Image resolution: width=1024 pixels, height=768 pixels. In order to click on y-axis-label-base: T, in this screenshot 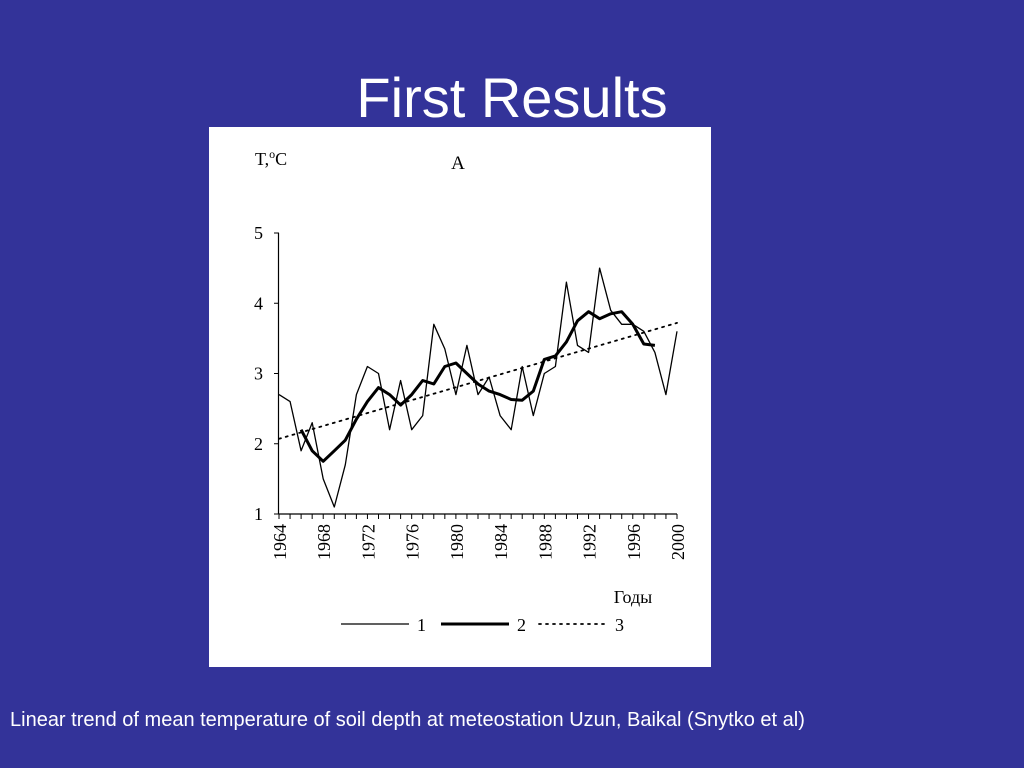, I will do `click(262, 159)`.